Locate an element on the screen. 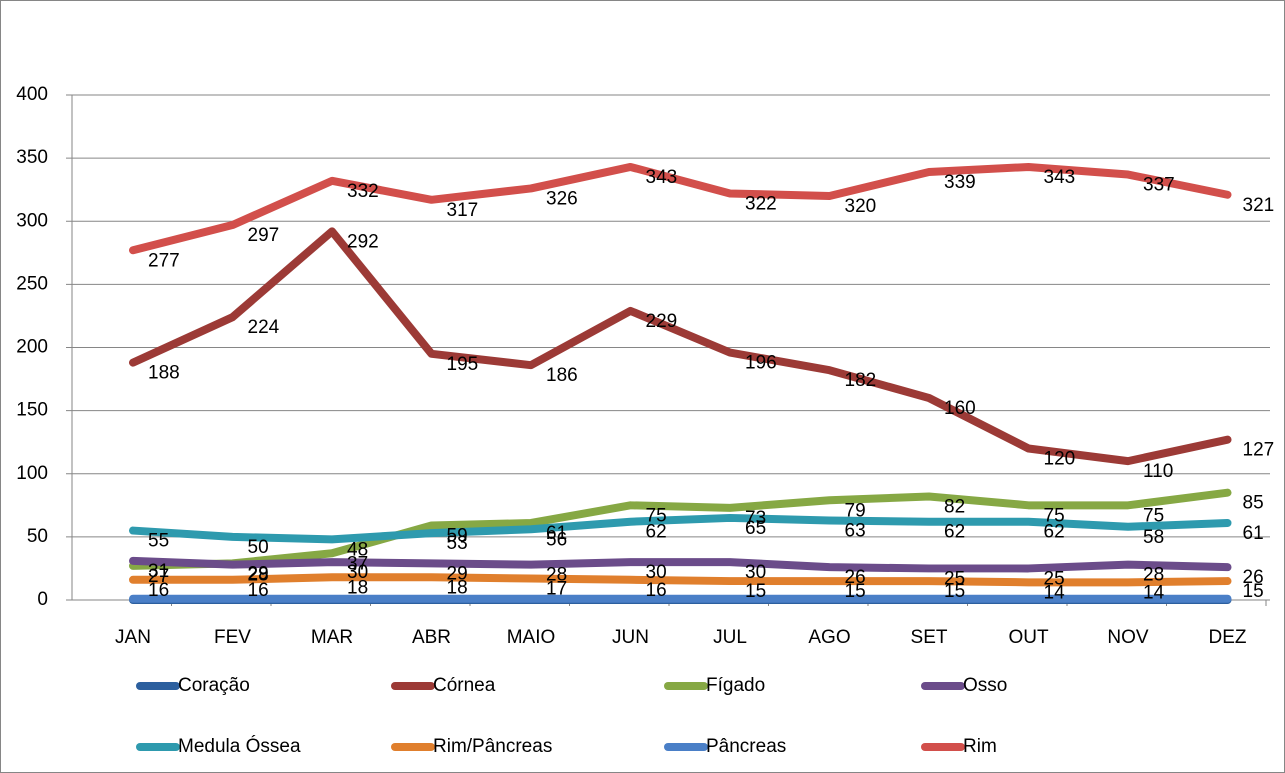 This screenshot has height=773, width=1285. data-label: 339 is located at coordinates (960, 182).